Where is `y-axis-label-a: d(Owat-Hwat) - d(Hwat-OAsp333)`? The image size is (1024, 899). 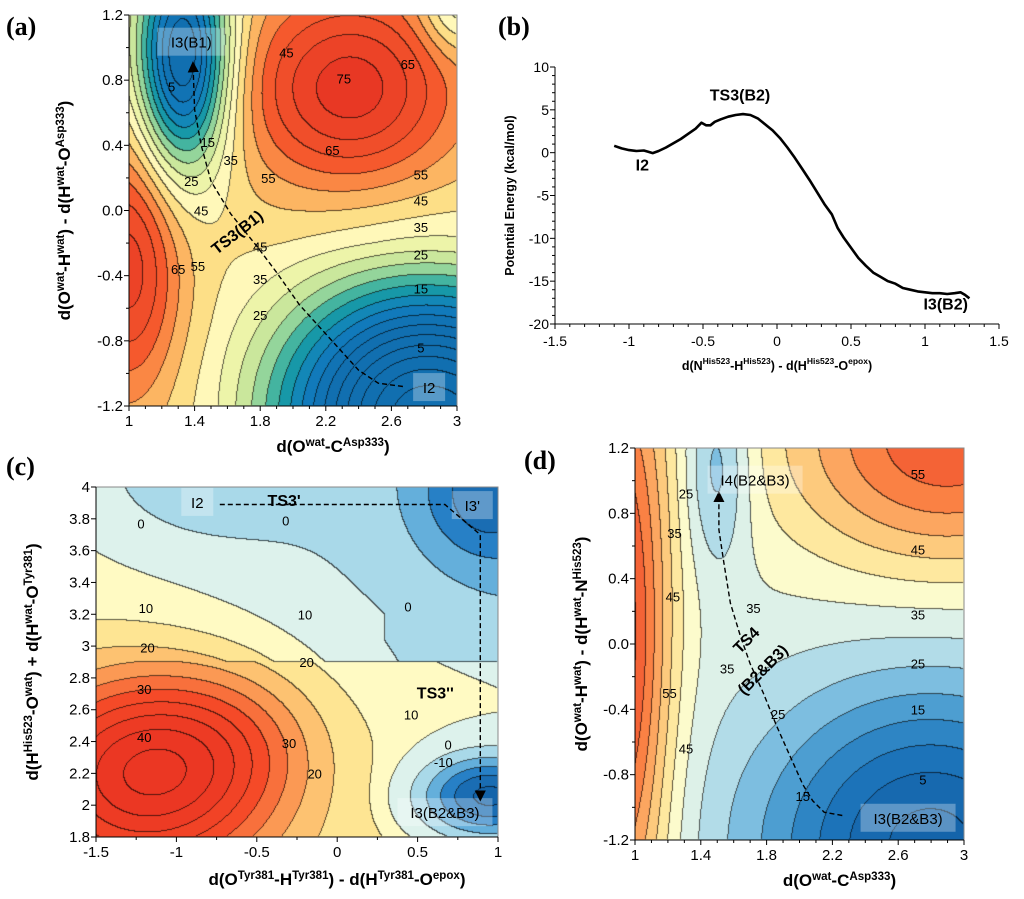
y-axis-label-a: d(Owat-Hwat) - d(Hwat-OAsp333) is located at coordinates (64, 211).